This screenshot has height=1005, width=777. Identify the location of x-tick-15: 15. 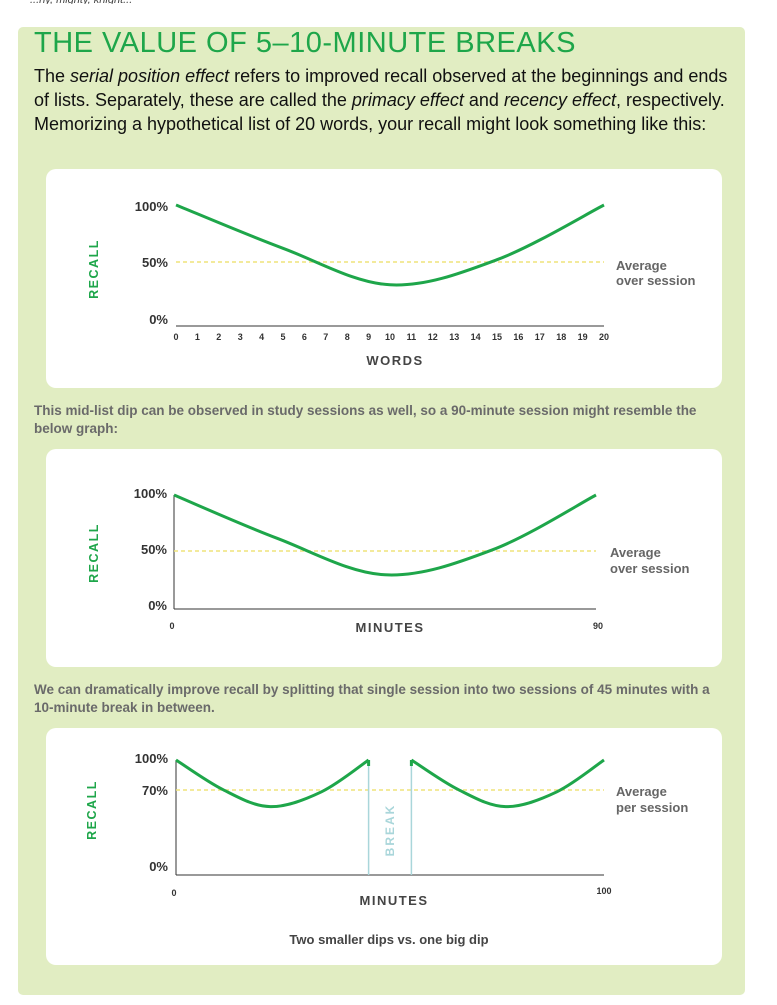
(497, 337).